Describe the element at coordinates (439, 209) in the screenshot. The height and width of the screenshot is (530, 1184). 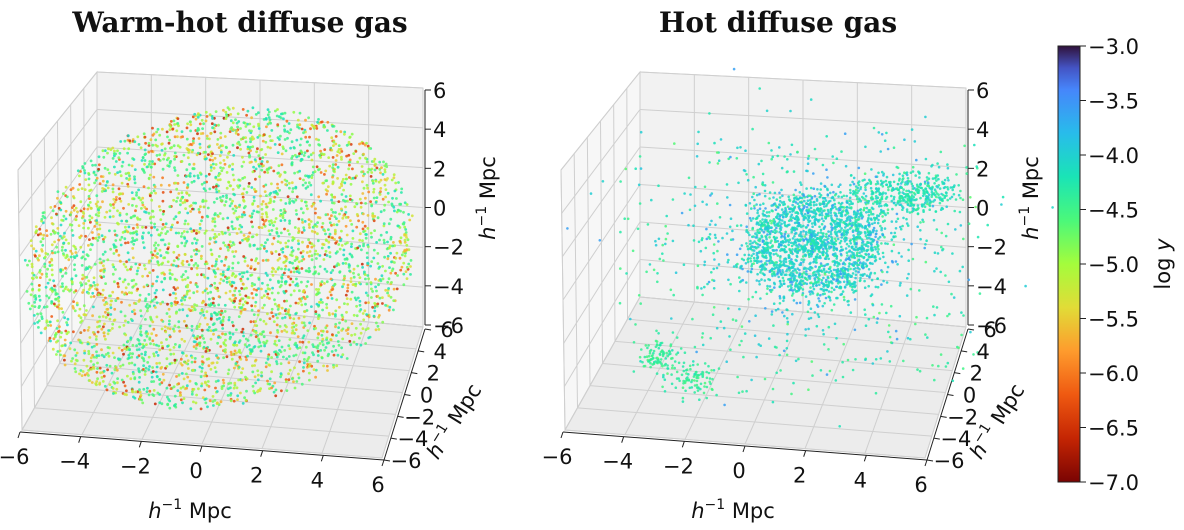
I see `z-tick-label: 0` at that location.